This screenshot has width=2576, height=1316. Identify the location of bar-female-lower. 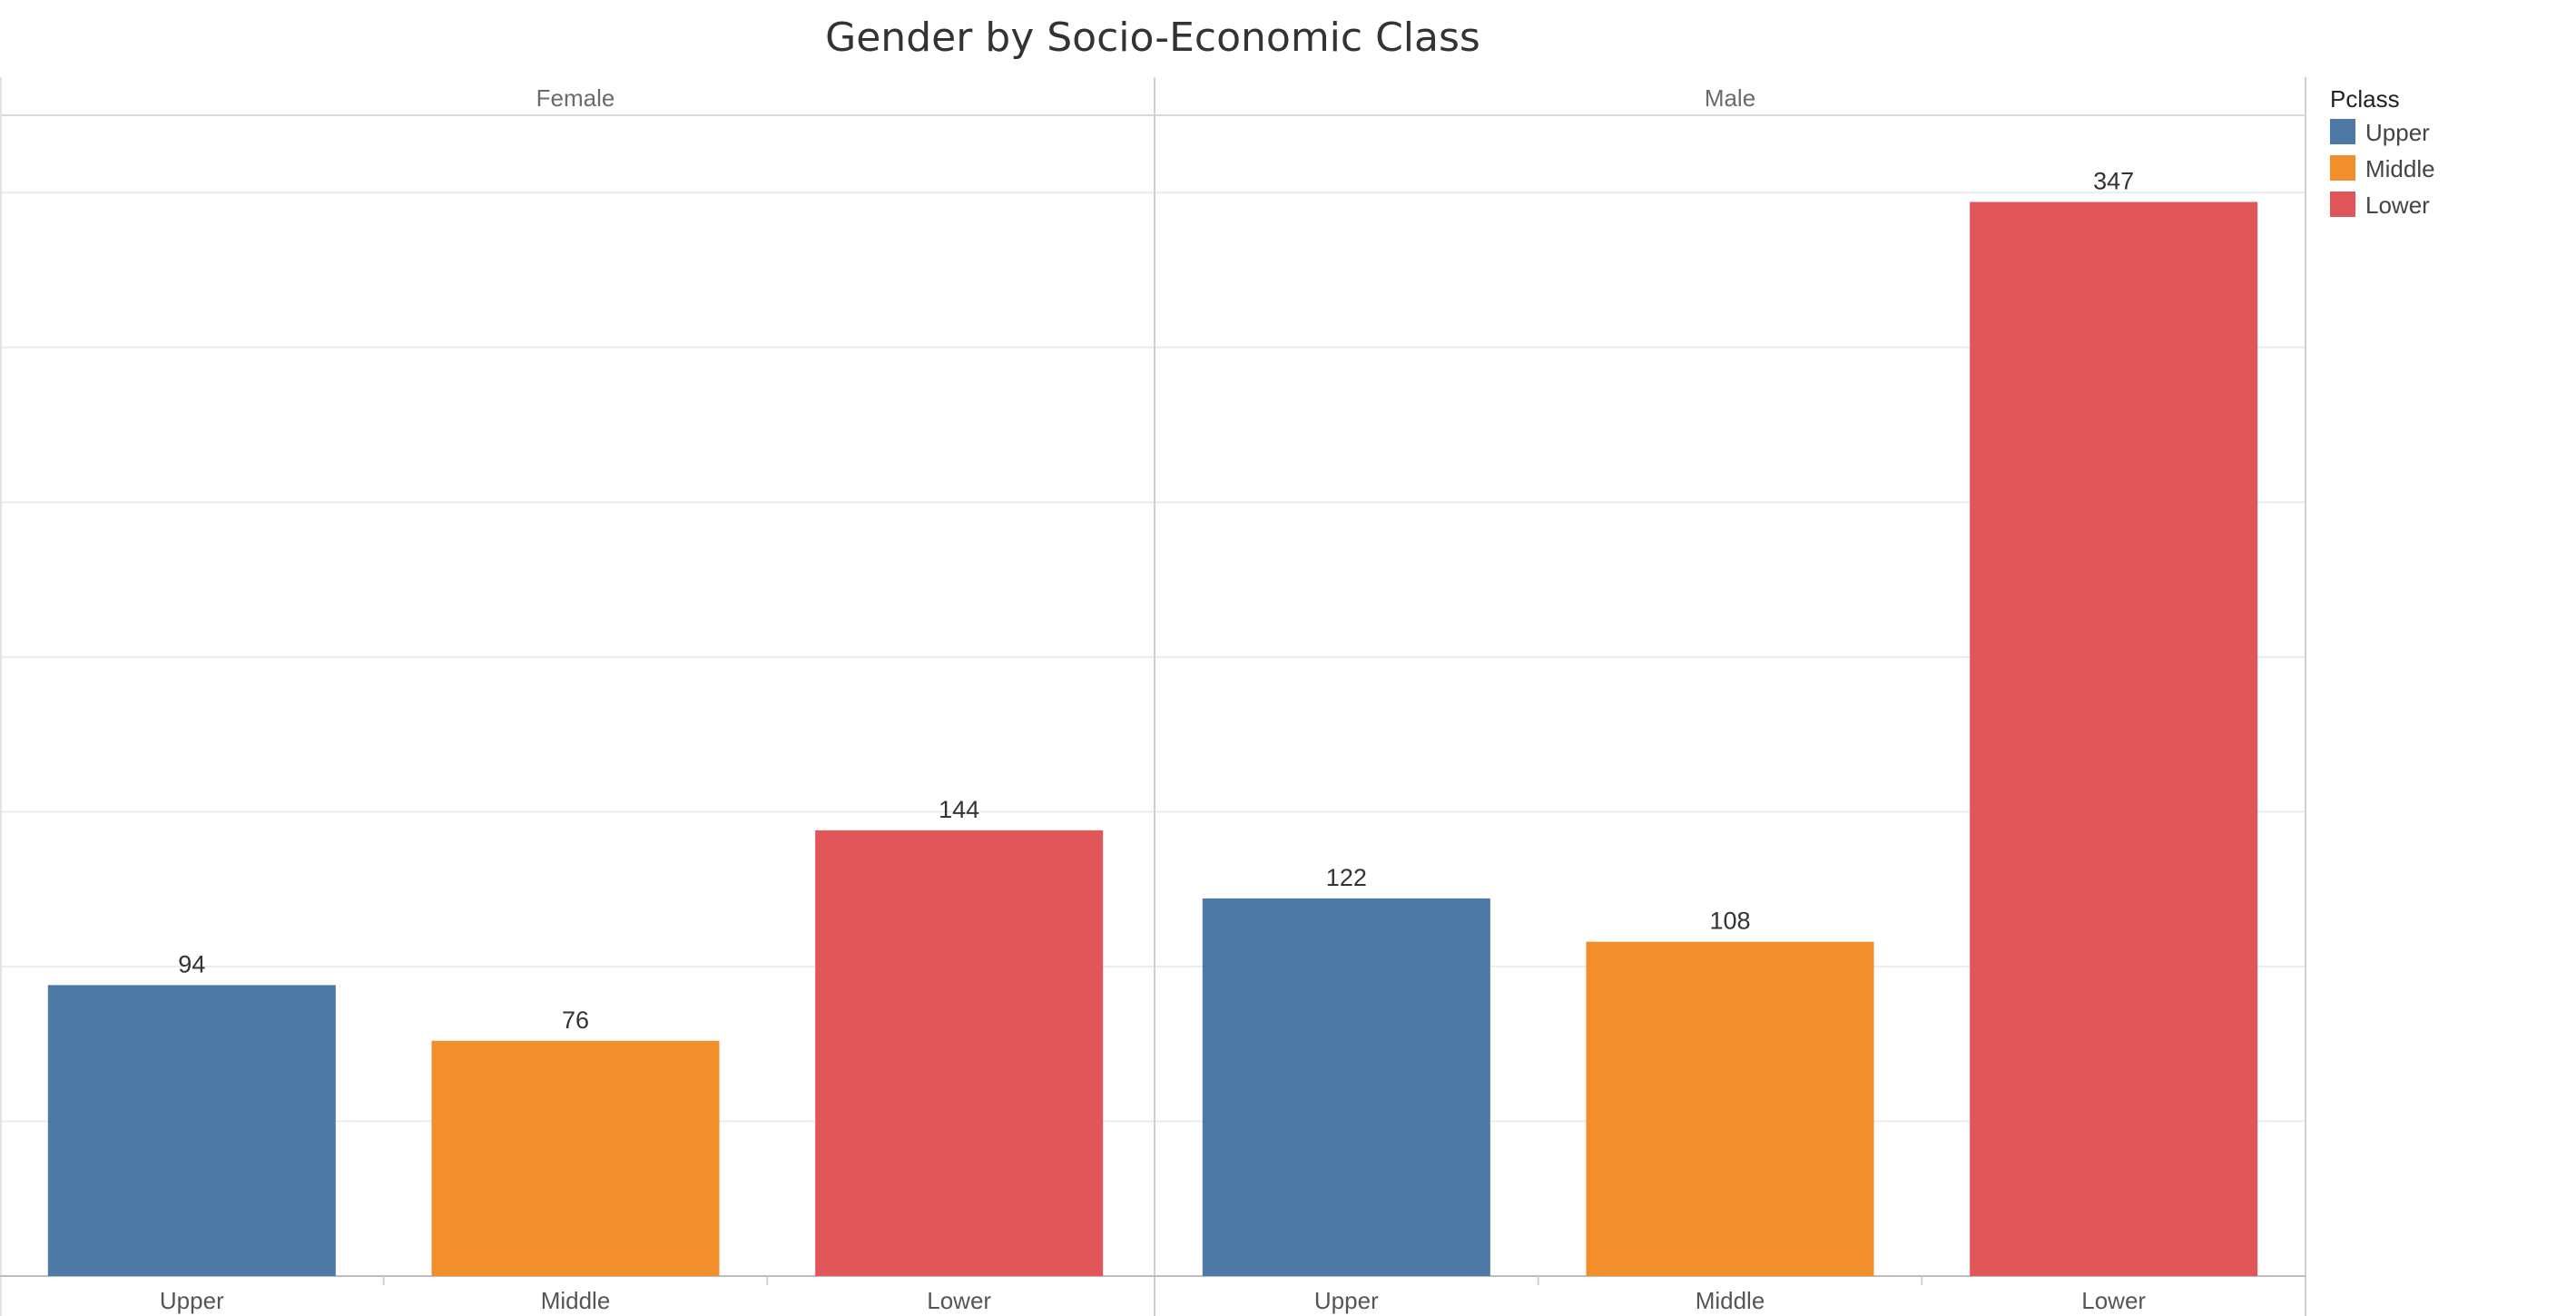
(959, 1053).